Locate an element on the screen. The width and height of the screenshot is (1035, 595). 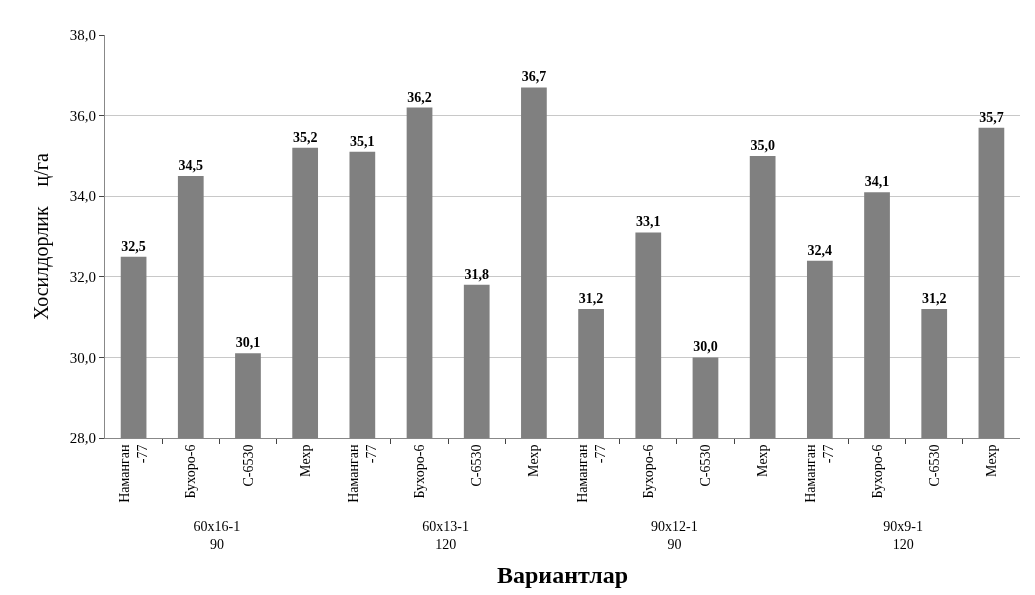
text: 60x13-1 120 is located at coordinates (446, 535).